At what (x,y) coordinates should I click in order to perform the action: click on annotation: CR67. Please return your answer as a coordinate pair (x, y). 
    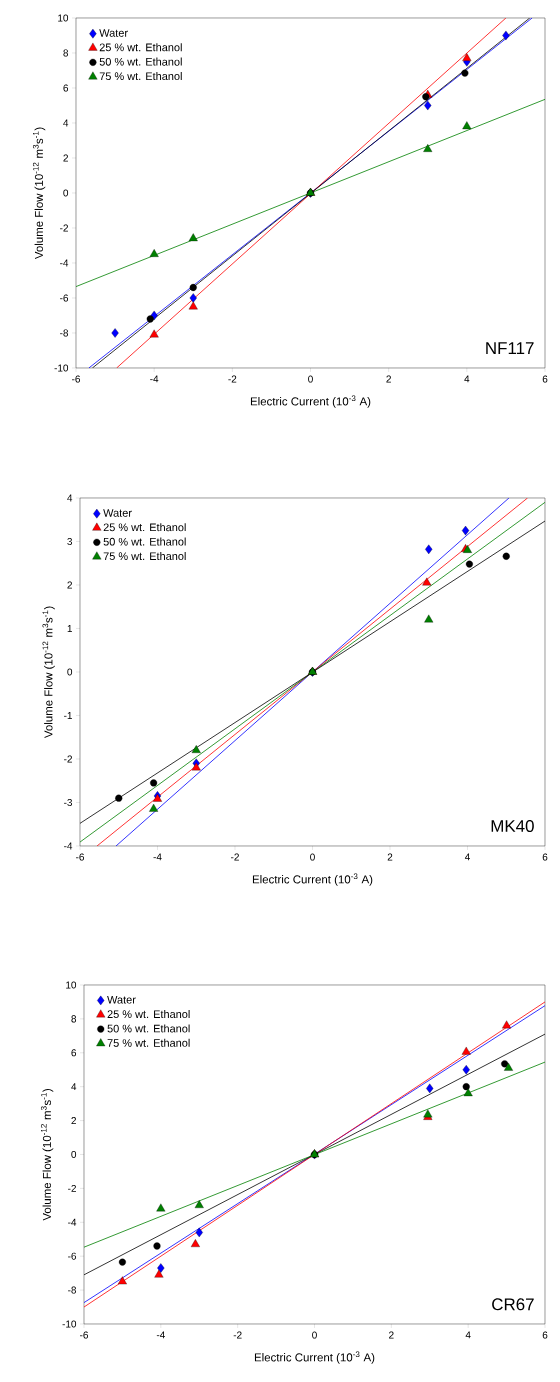
    Looking at the image, I should click on (513, 1304).